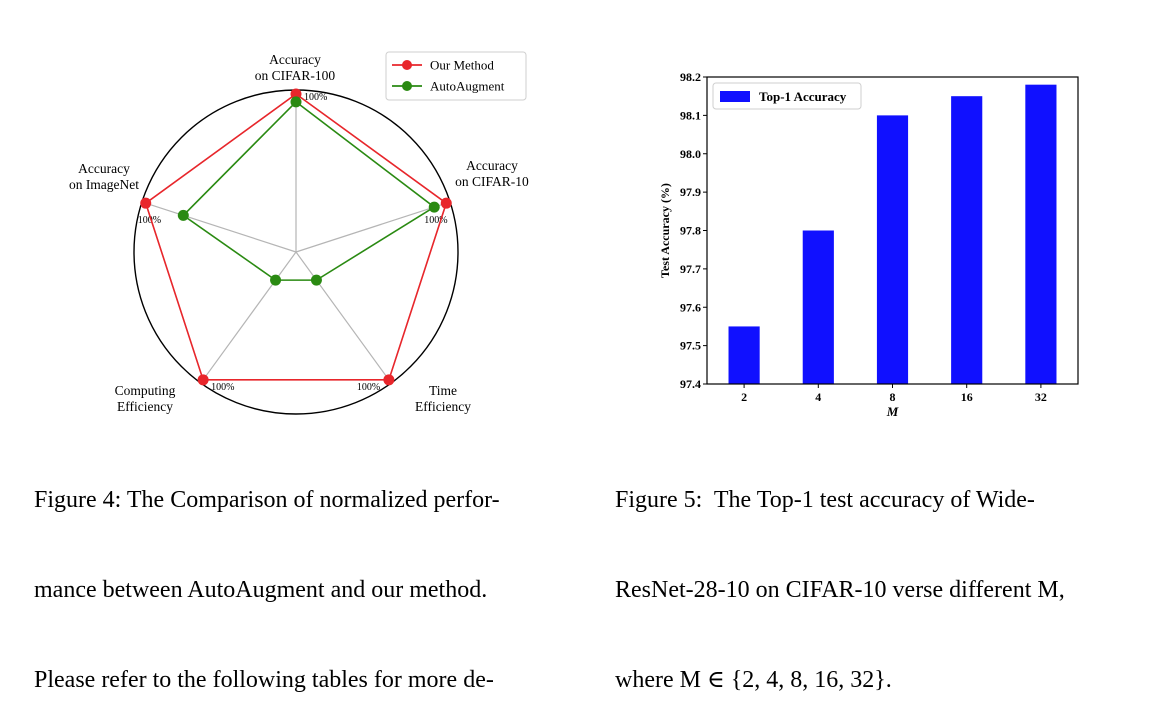  I want to click on y-axis-label: Test Accuracy (%), so click(665, 230).